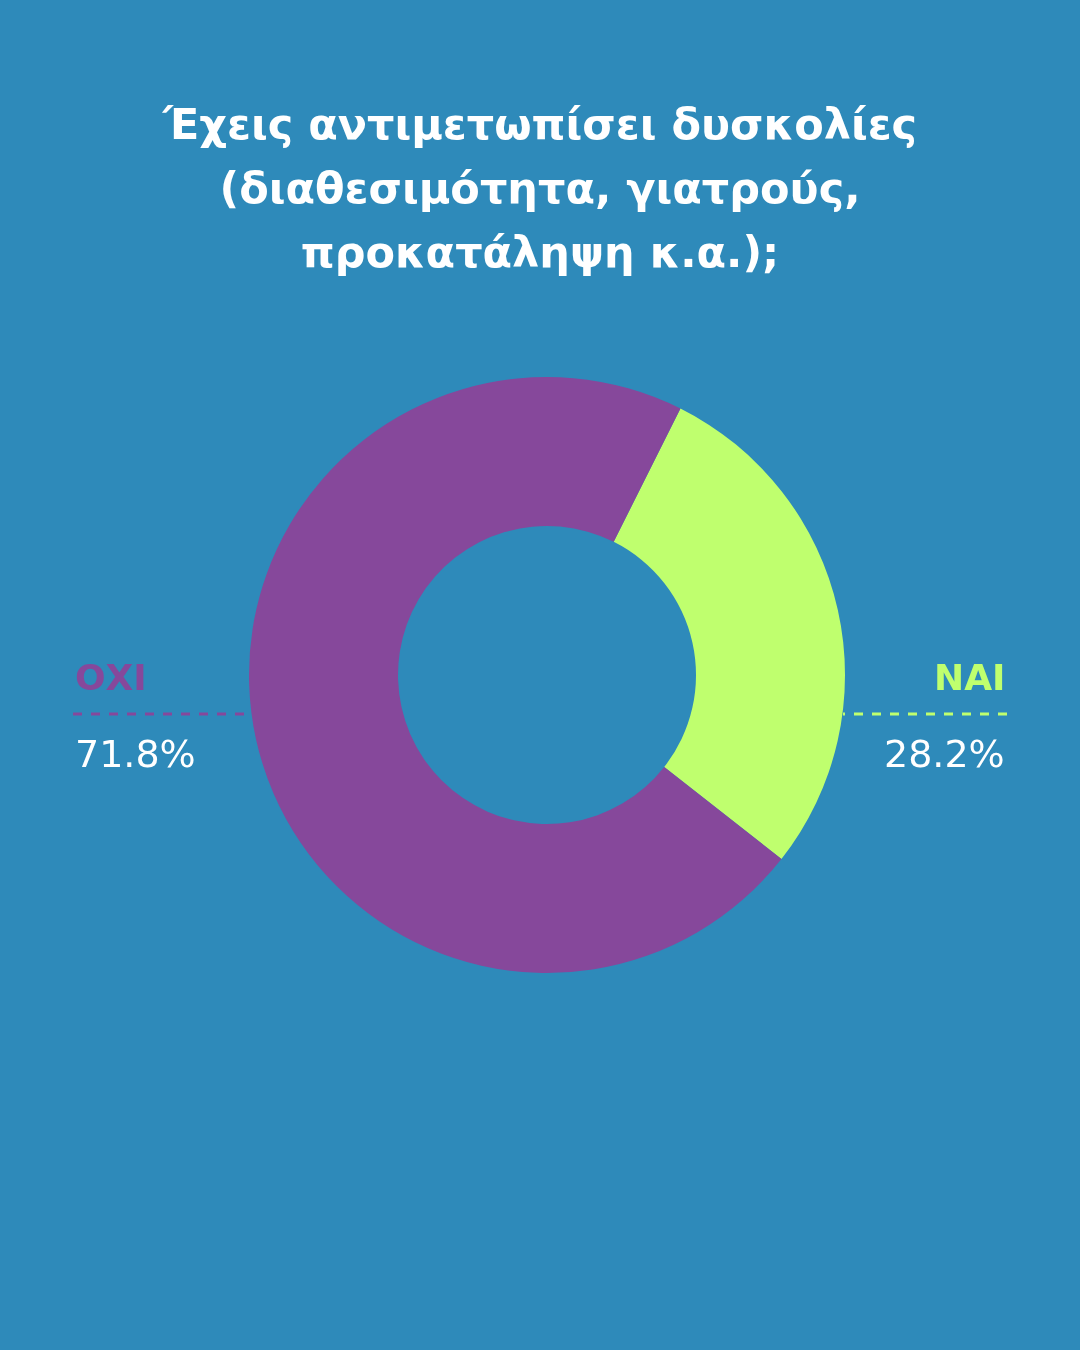 This screenshot has height=1350, width=1080. I want to click on slice-label: ΟΧΙ, so click(111, 677).